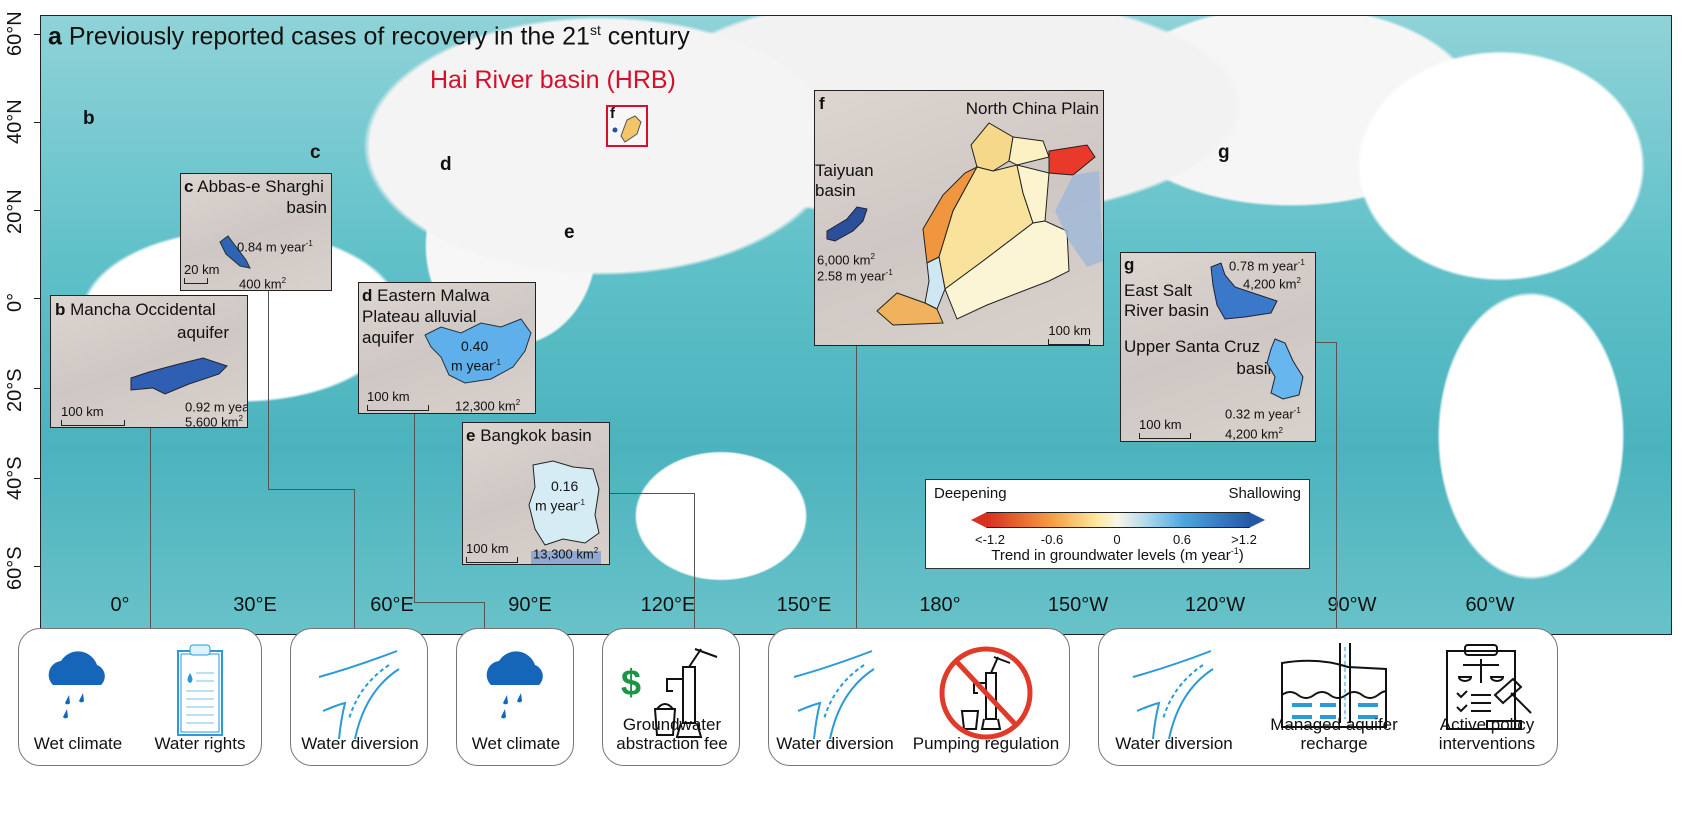  What do you see at coordinates (669, 693) in the screenshot?
I see `pump-fee-icon: $` at bounding box center [669, 693].